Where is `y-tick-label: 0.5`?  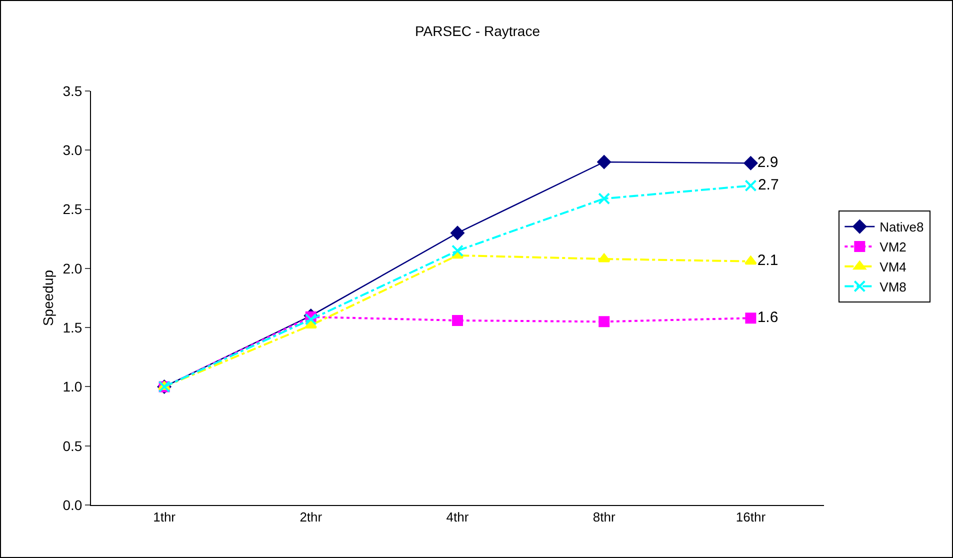
y-tick-label: 0.5 is located at coordinates (72, 446).